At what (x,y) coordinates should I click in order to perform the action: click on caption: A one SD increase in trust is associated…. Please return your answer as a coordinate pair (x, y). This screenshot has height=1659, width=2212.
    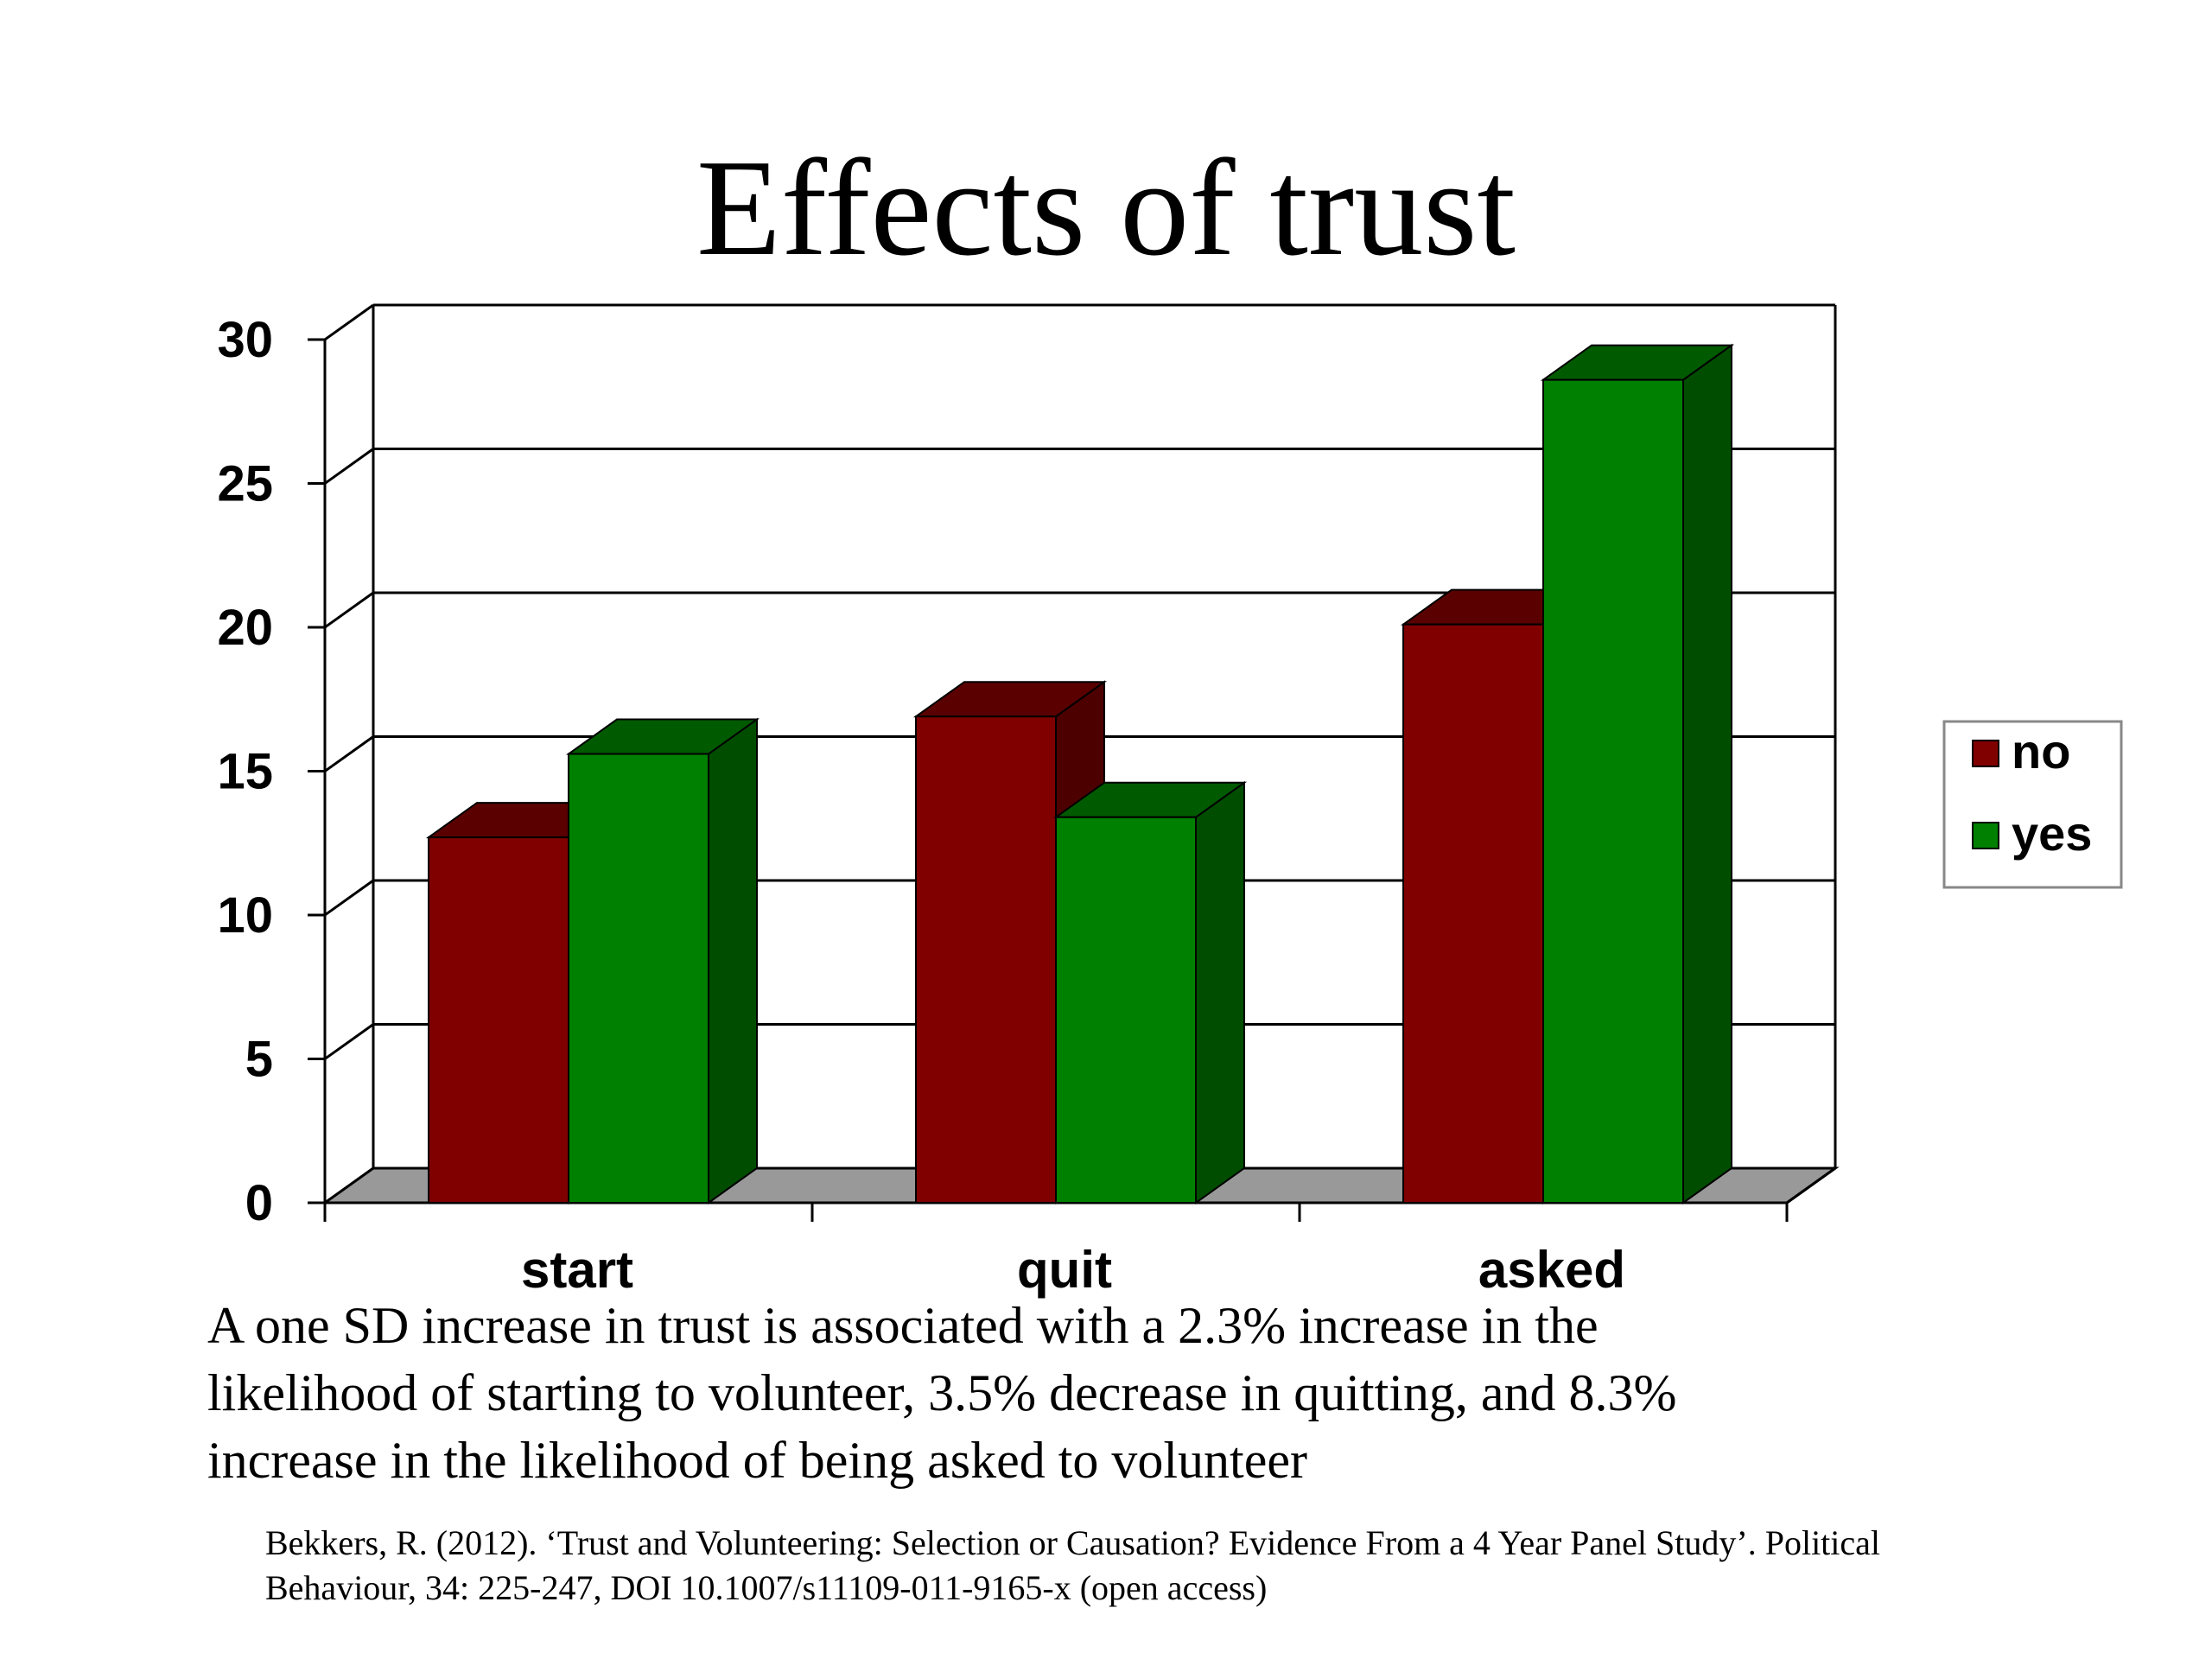
    Looking at the image, I should click on (1179, 1393).